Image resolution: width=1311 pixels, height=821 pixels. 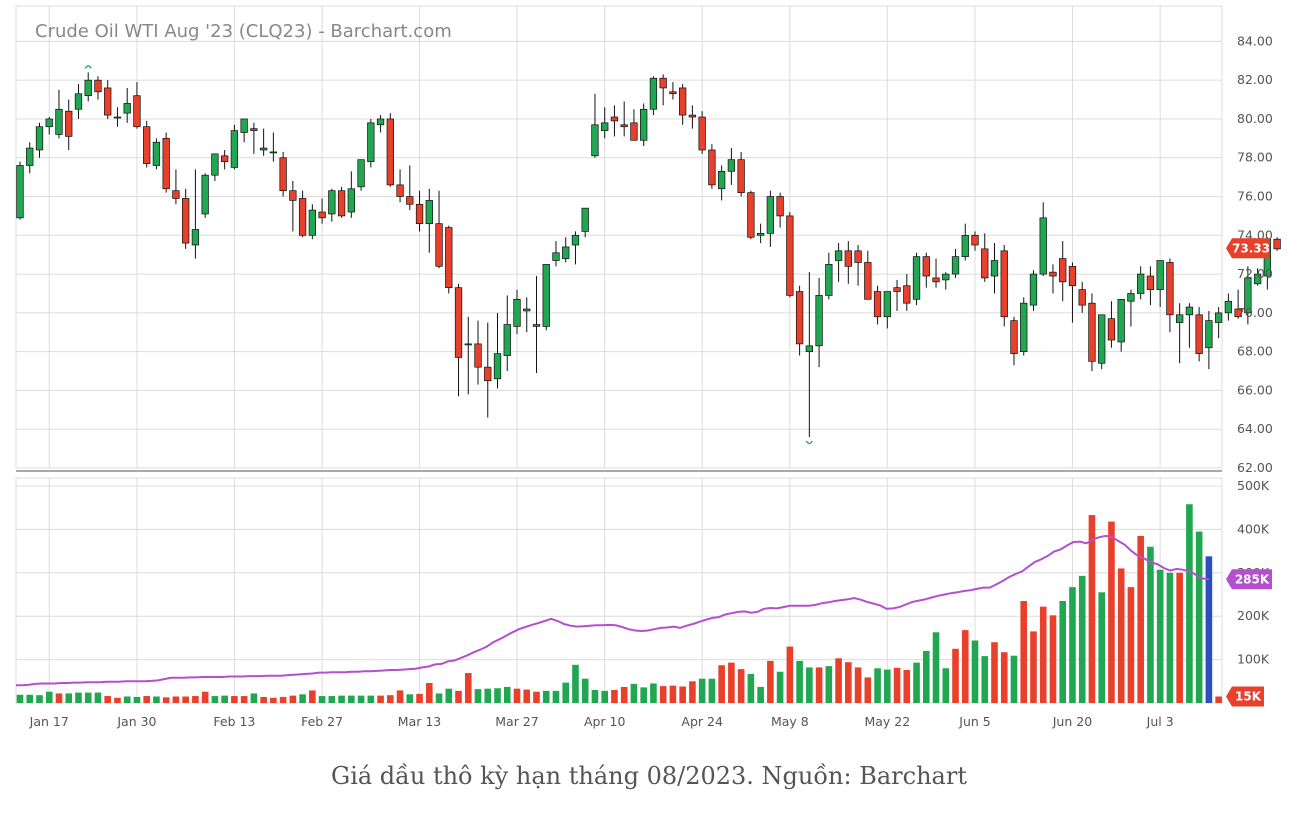 What do you see at coordinates (1255, 428) in the screenshot?
I see `price-tick-label: 64.00` at bounding box center [1255, 428].